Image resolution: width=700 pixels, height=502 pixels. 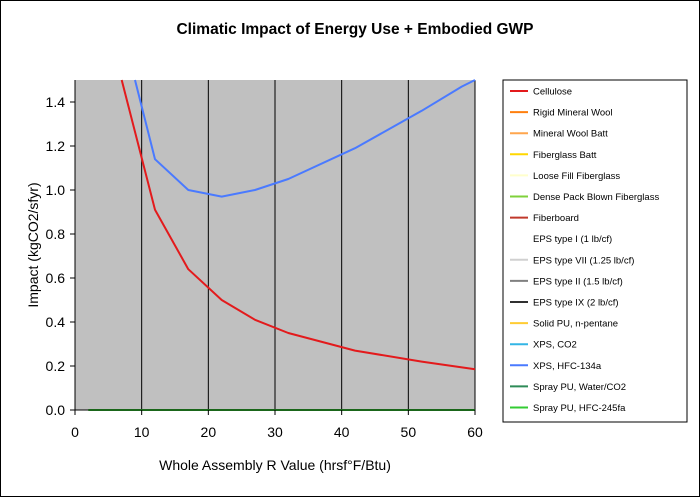 What do you see at coordinates (60, 256) in the screenshot?
I see `y-tick-labels: 0.0 0.2 0.4 0.6 0.8 1.0 1.2 1.4` at bounding box center [60, 256].